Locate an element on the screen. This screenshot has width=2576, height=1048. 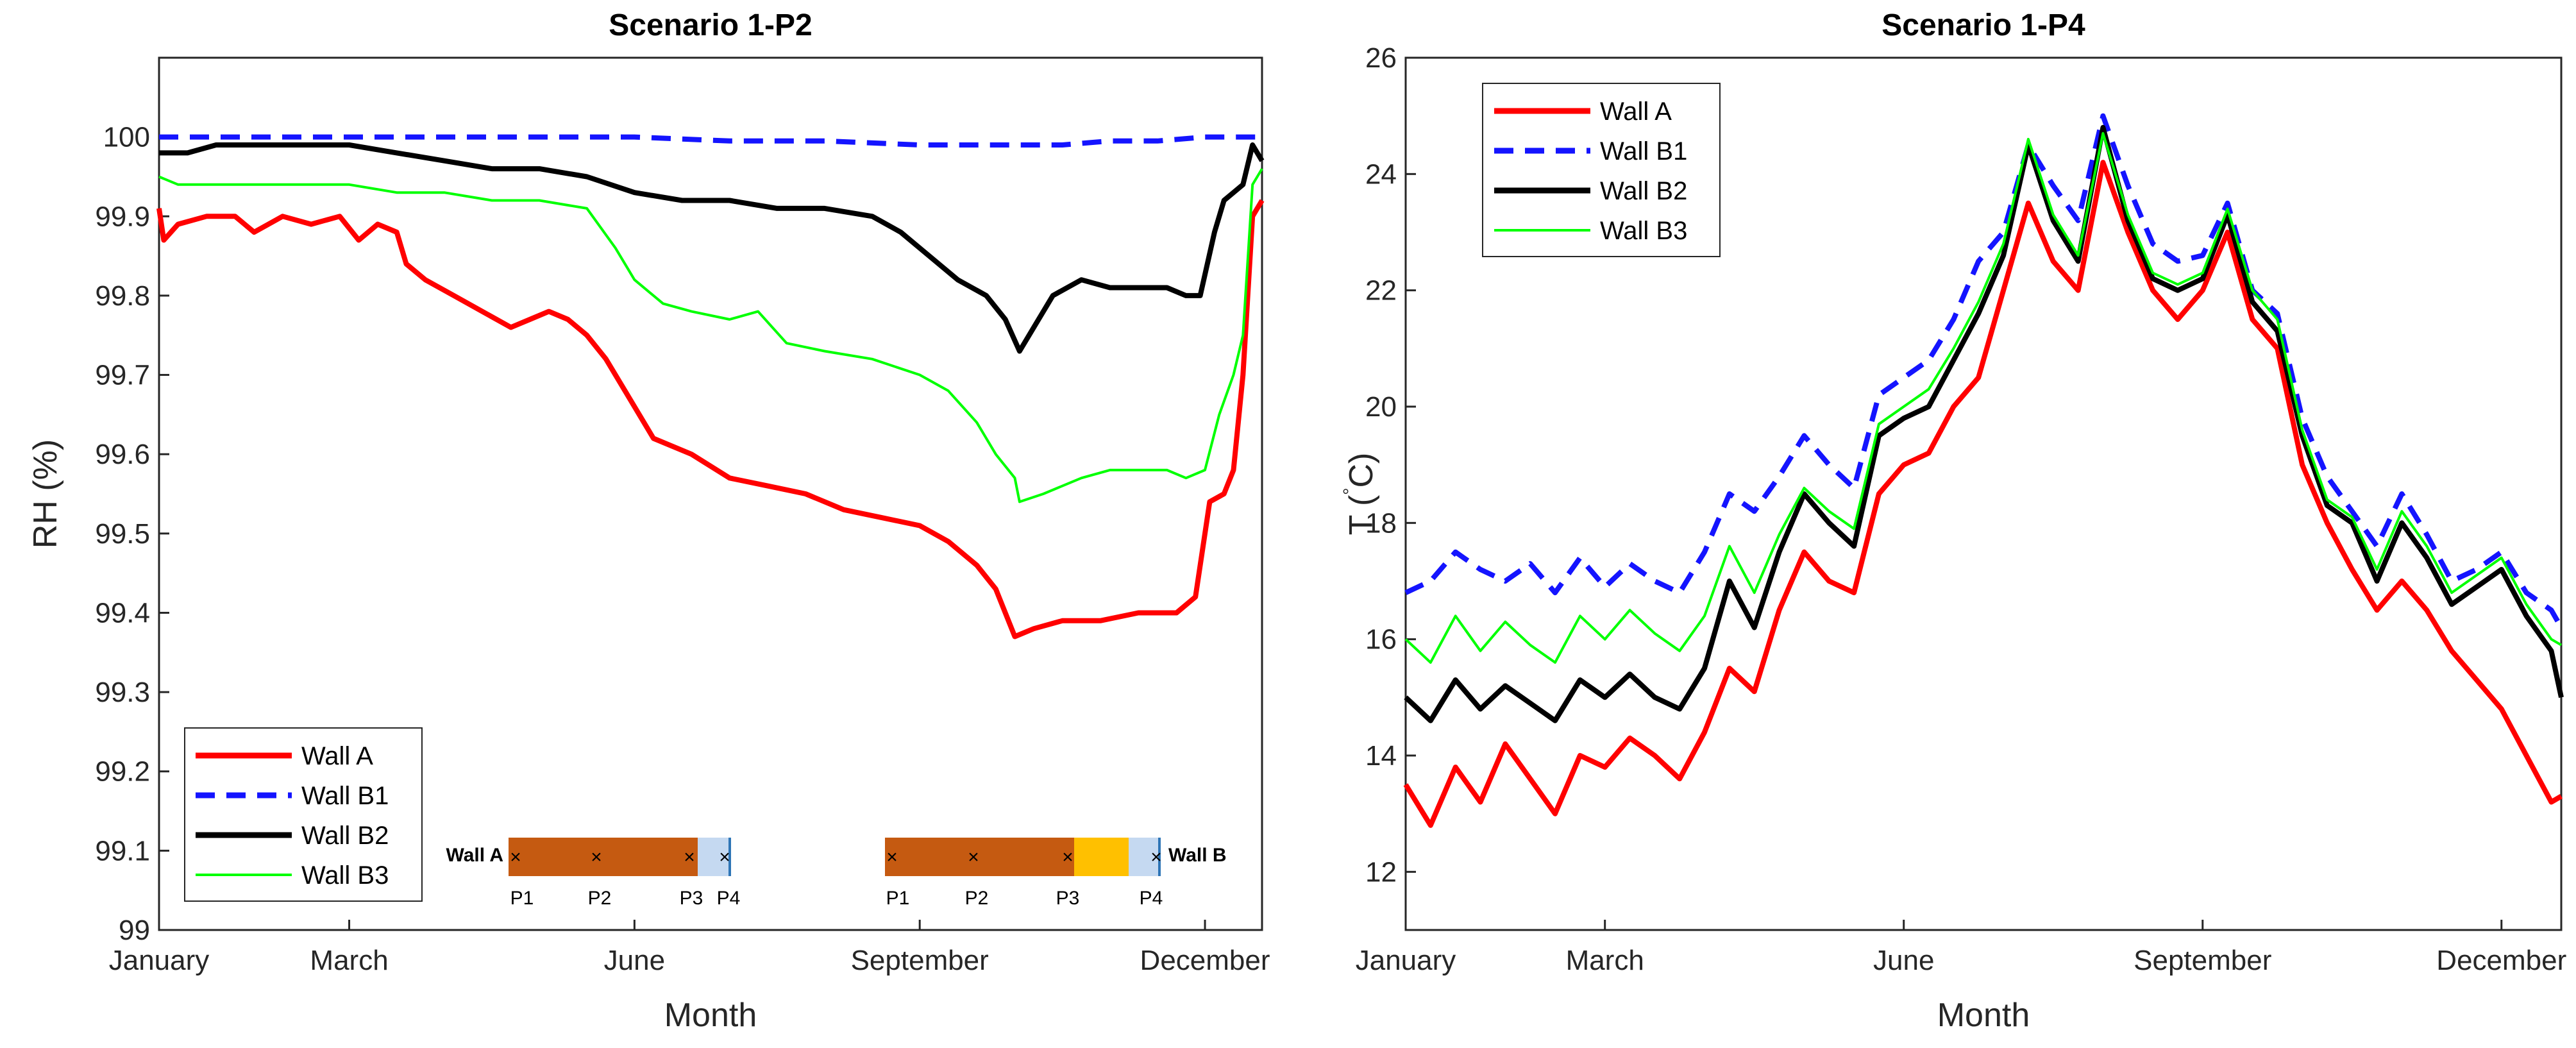
y-tick-label: 26 is located at coordinates (1381, 58).